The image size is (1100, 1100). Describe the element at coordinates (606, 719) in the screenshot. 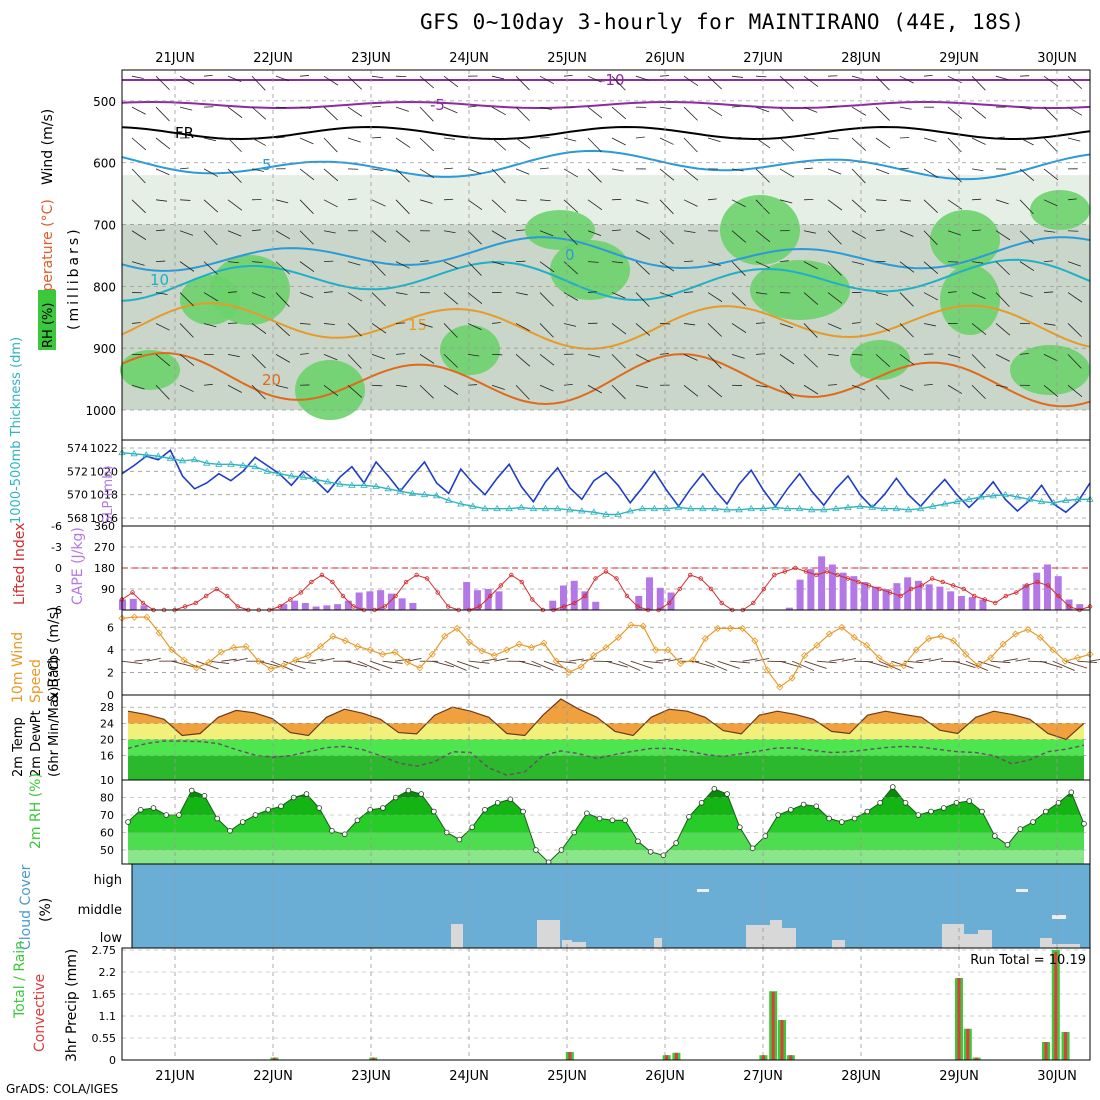

I see `temperature-line` at that location.